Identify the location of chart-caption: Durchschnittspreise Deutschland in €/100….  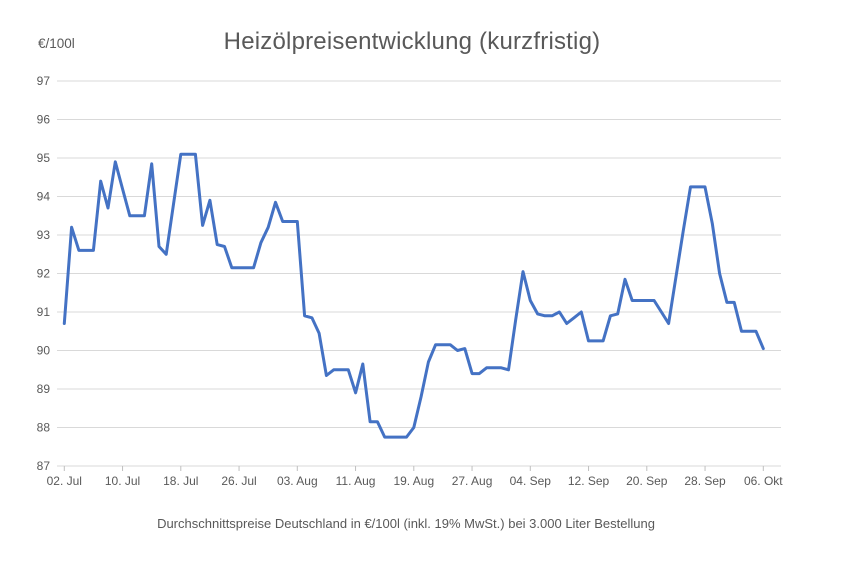
(406, 523).